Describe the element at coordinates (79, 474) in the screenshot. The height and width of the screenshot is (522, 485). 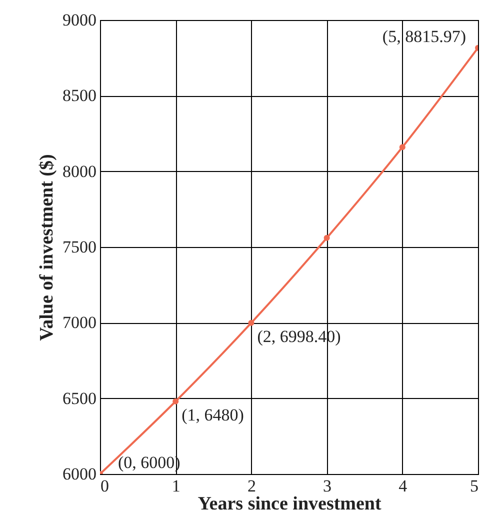
I see `y-tick-label: 6000` at that location.